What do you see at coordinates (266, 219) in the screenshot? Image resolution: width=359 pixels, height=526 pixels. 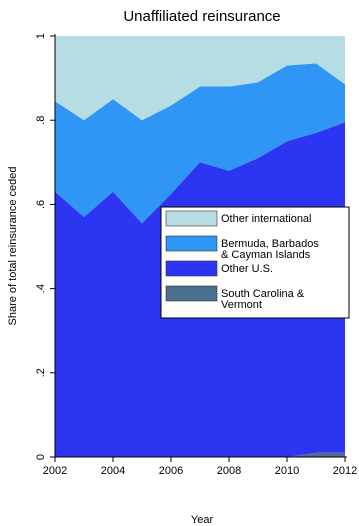 I see `legend-label: Other international` at bounding box center [266, 219].